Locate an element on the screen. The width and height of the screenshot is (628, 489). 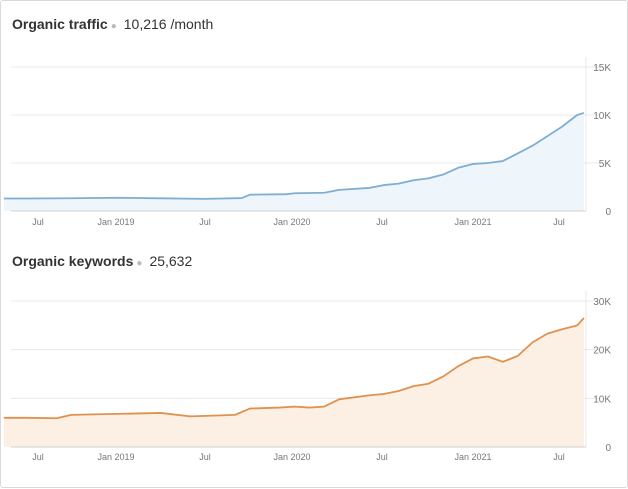
organic-traffic-value: 10,216 /month is located at coordinates (168, 24).